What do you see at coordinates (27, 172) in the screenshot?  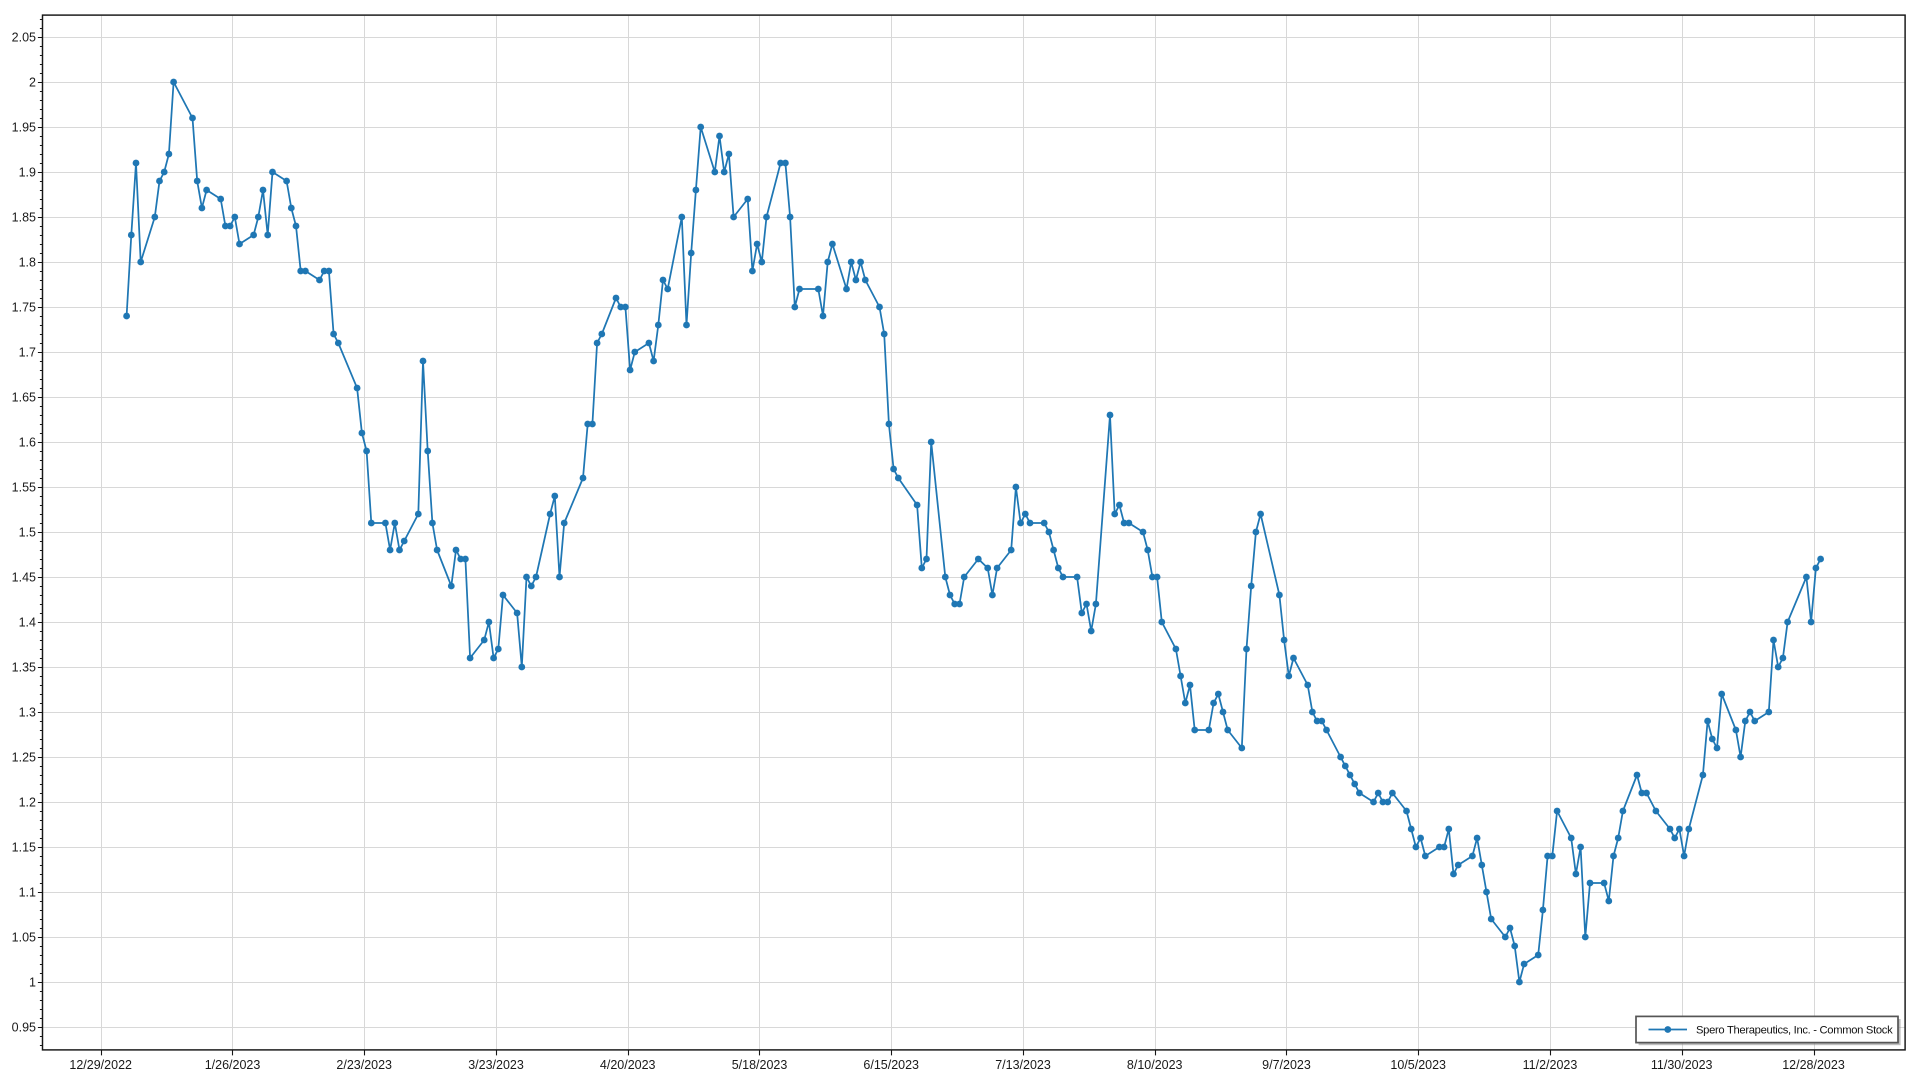 I see `svg-text: 1.9` at bounding box center [27, 172].